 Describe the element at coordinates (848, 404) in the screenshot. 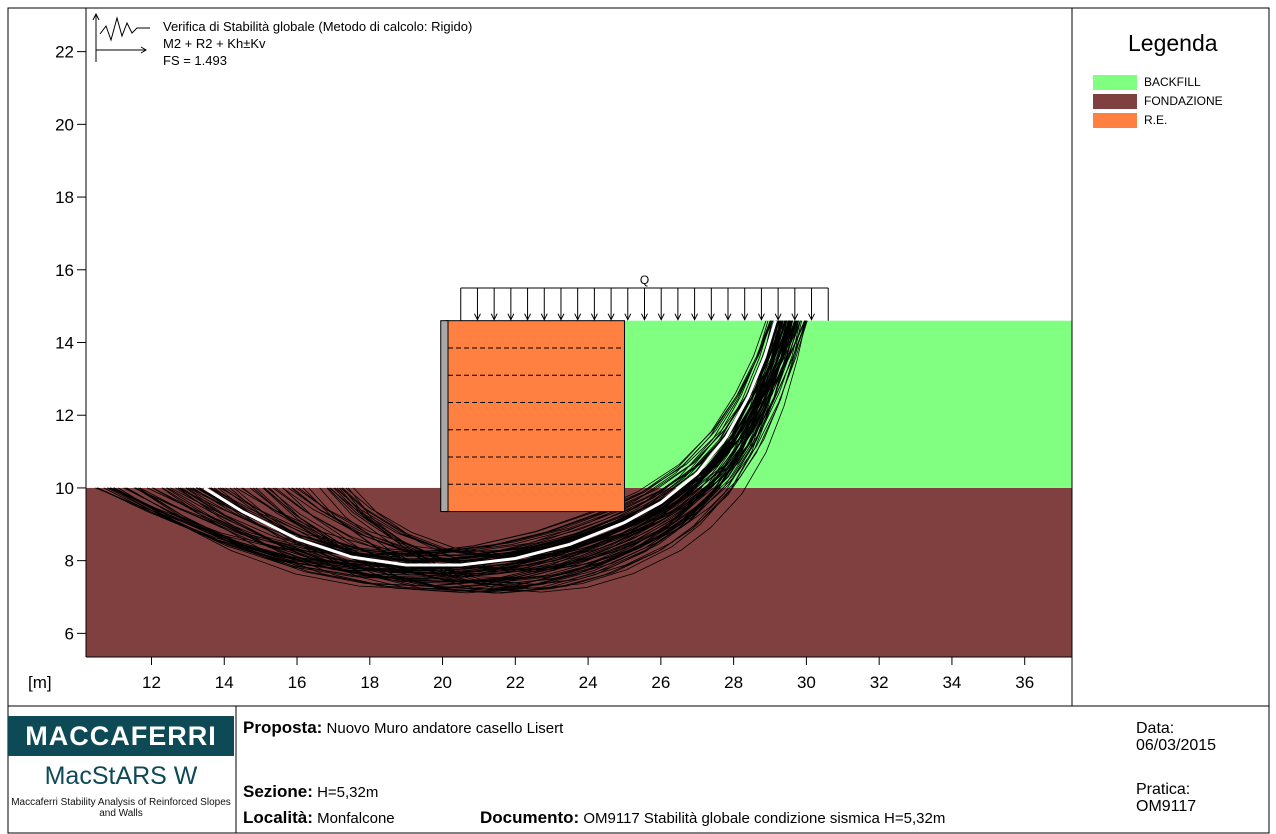

I see `backfill-layer` at that location.